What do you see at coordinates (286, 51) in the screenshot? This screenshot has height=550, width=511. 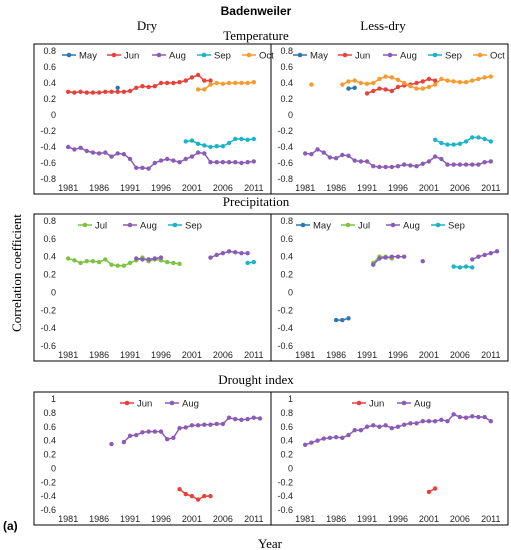 I see `y-tick-label: 0.8` at bounding box center [286, 51].